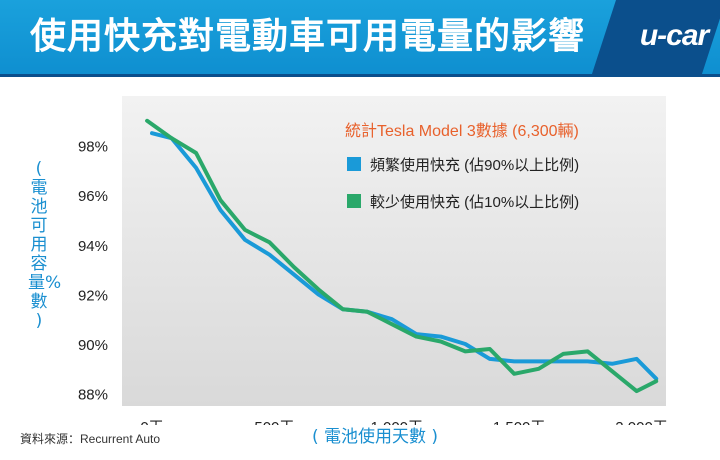 The height and width of the screenshot is (460, 720). I want to click on brand-logo: u-car, so click(674, 35).